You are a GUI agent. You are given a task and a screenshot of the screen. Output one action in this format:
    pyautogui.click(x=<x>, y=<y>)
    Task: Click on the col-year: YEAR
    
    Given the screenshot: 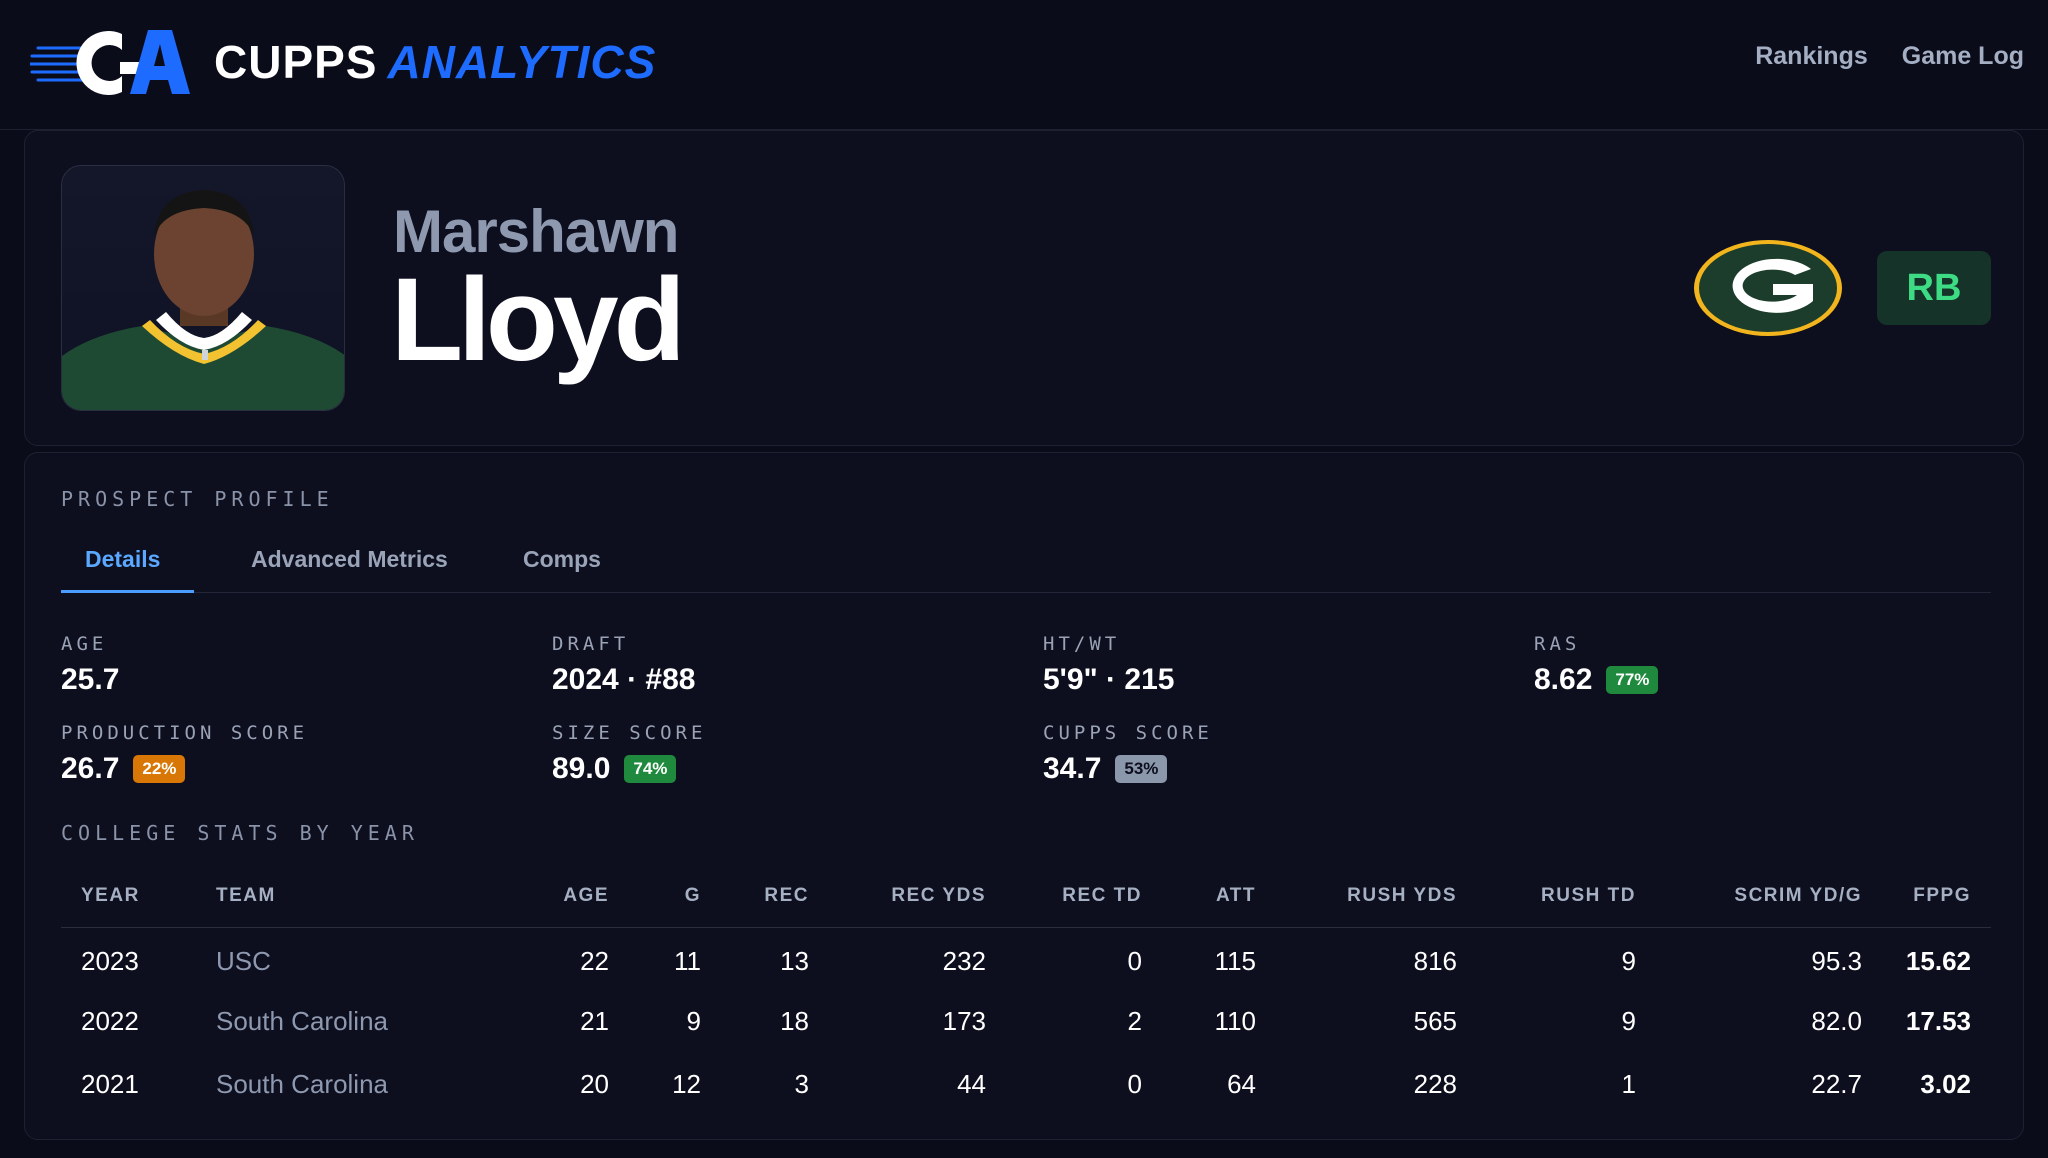 What is the action you would take?
    pyautogui.click(x=128, y=896)
    